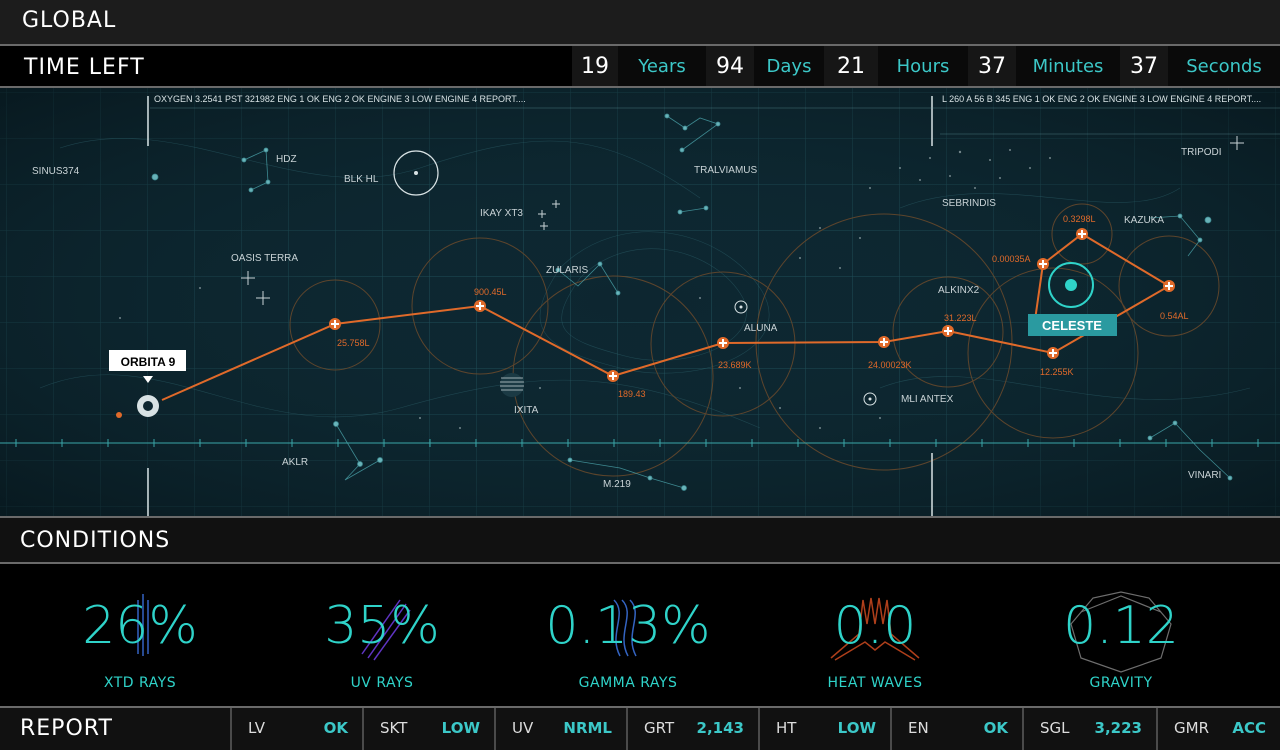 Image resolution: width=1280 pixels, height=750 pixels. I want to click on gauge-heat-waves: 0.0 HEAT WAVES, so click(875, 635).